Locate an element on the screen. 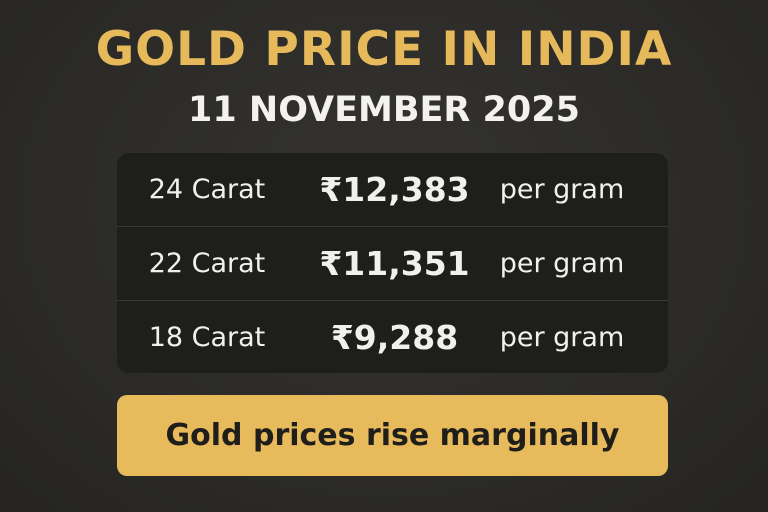 This screenshot has width=768, height=512. table-row: 22 Carat ₹11,351 per gram is located at coordinates (392, 263).